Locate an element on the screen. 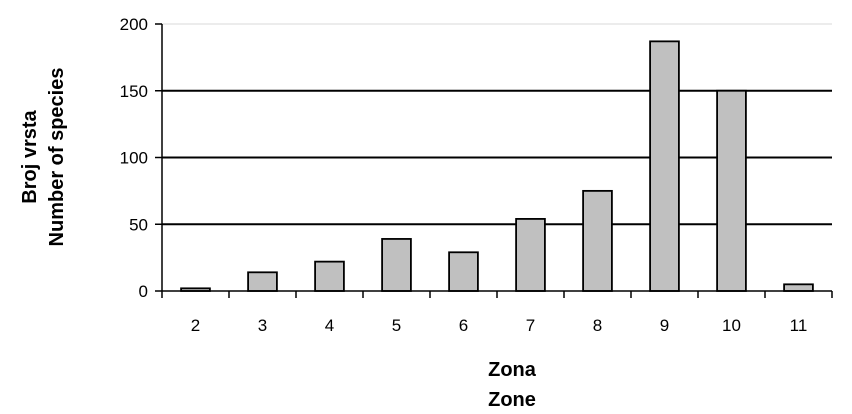 The image size is (852, 414). x-tick-label: 9 is located at coordinates (664, 325).